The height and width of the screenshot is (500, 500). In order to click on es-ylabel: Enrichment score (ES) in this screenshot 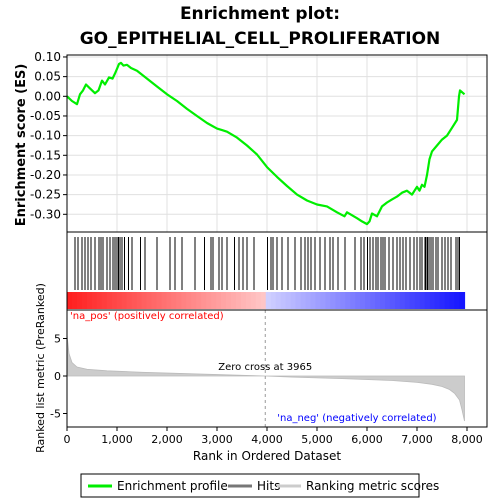, I will do `click(21, 145)`.